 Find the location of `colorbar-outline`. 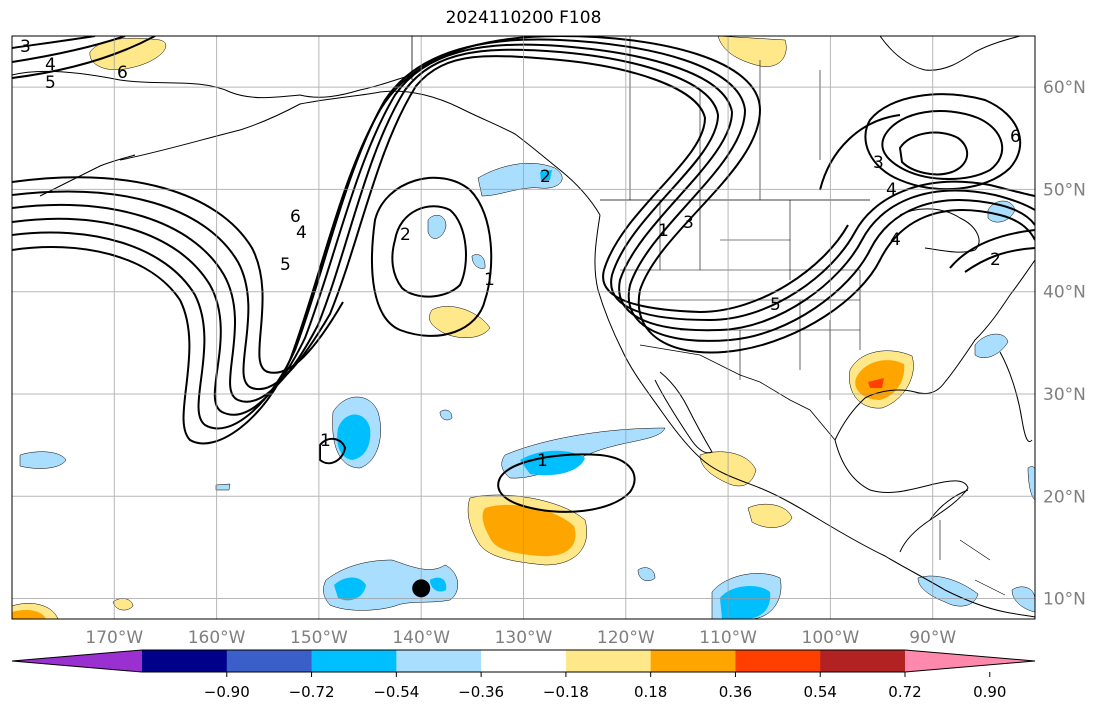

colorbar-outline is located at coordinates (523, 661).